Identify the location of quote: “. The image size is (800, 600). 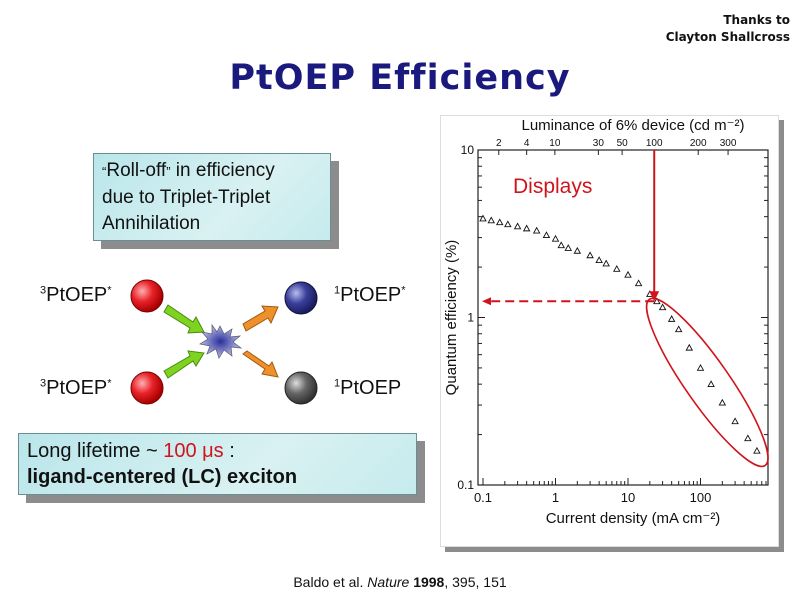
(104, 171).